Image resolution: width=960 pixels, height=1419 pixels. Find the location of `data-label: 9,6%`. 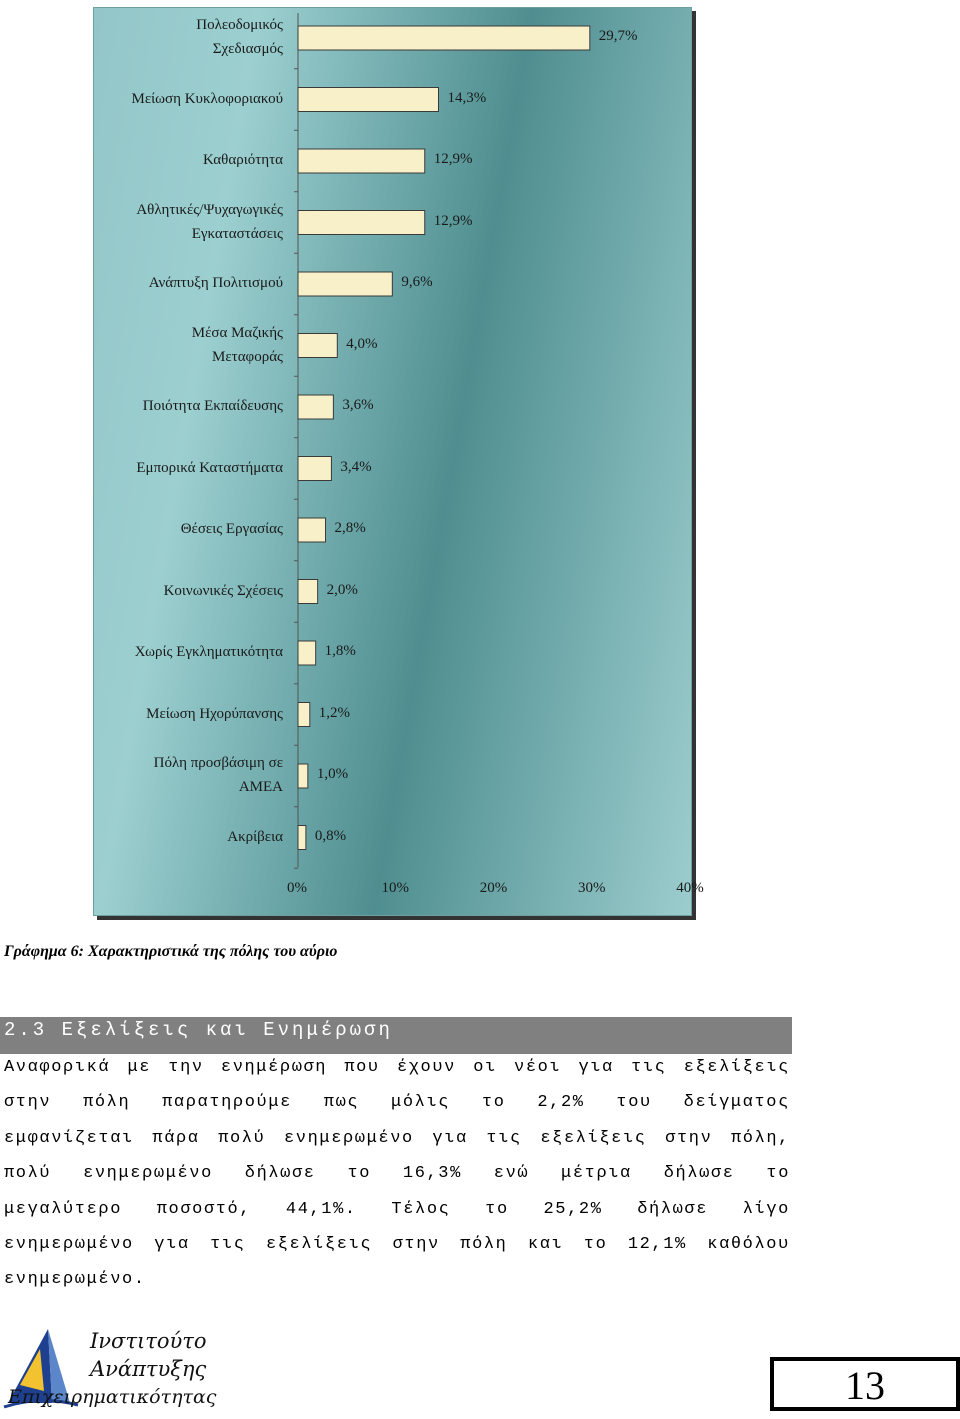

data-label: 9,6% is located at coordinates (417, 282).